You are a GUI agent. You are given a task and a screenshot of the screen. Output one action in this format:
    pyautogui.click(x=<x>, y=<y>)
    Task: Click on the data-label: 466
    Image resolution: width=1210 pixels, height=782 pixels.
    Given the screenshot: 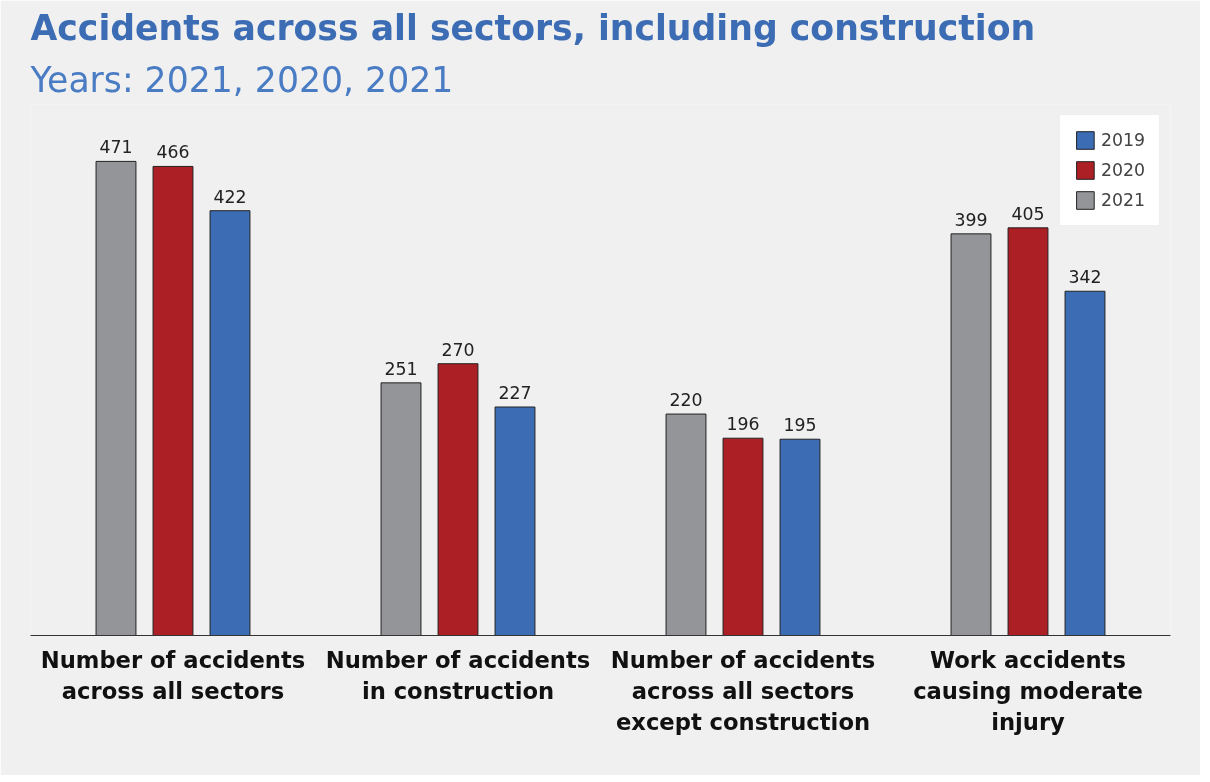 What is the action you would take?
    pyautogui.click(x=173, y=152)
    